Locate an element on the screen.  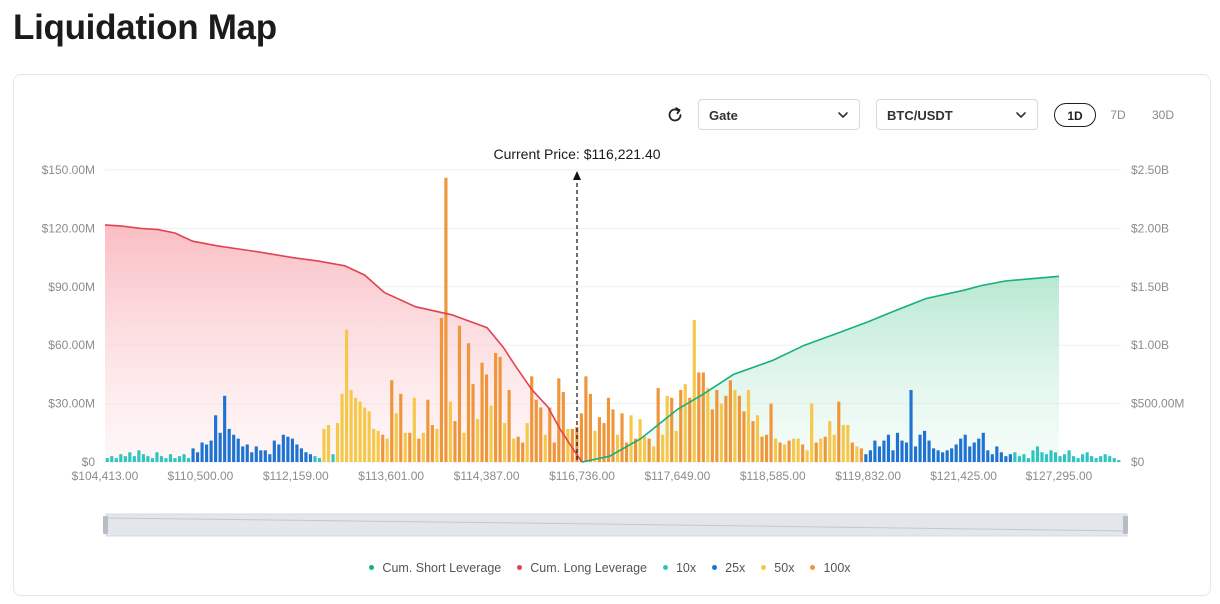
legend-label: 50x is located at coordinates (784, 567).